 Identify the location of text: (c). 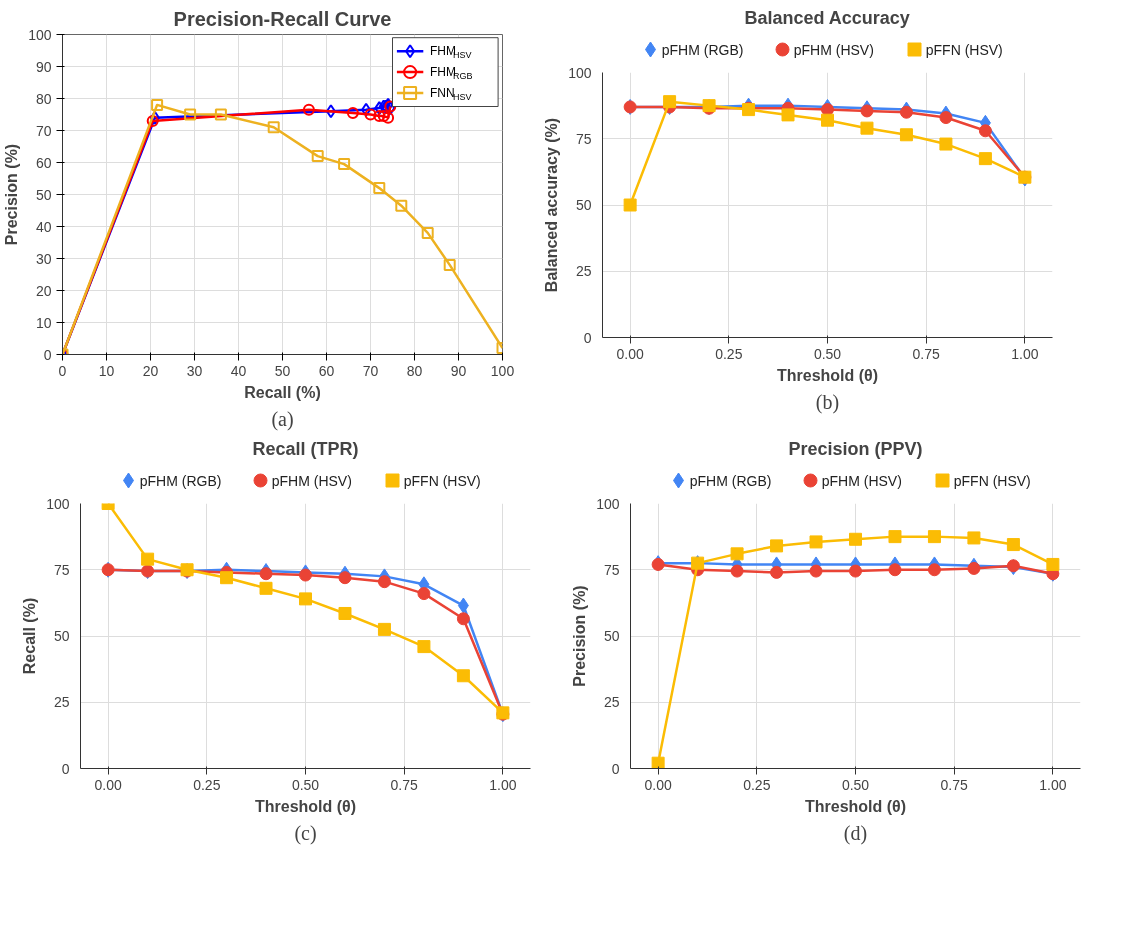
(305, 833).